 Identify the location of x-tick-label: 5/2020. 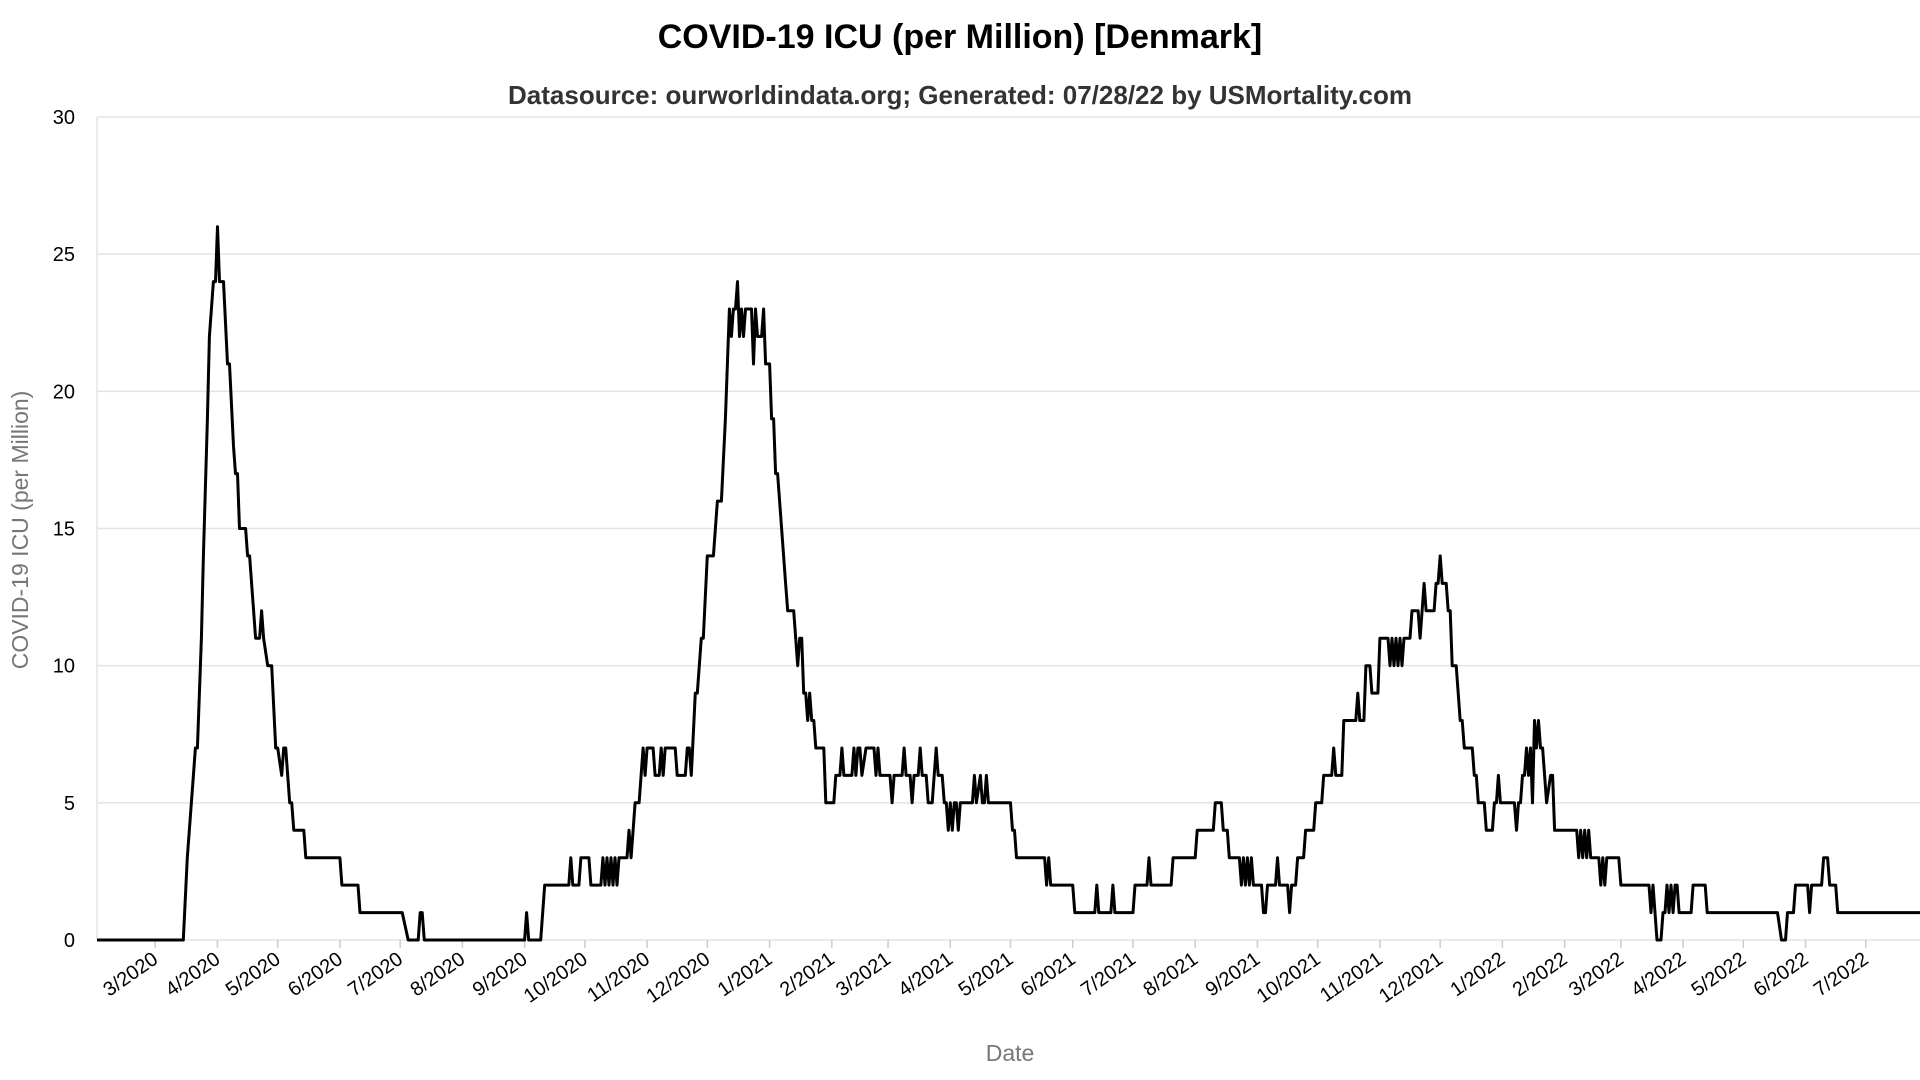
(253, 974).